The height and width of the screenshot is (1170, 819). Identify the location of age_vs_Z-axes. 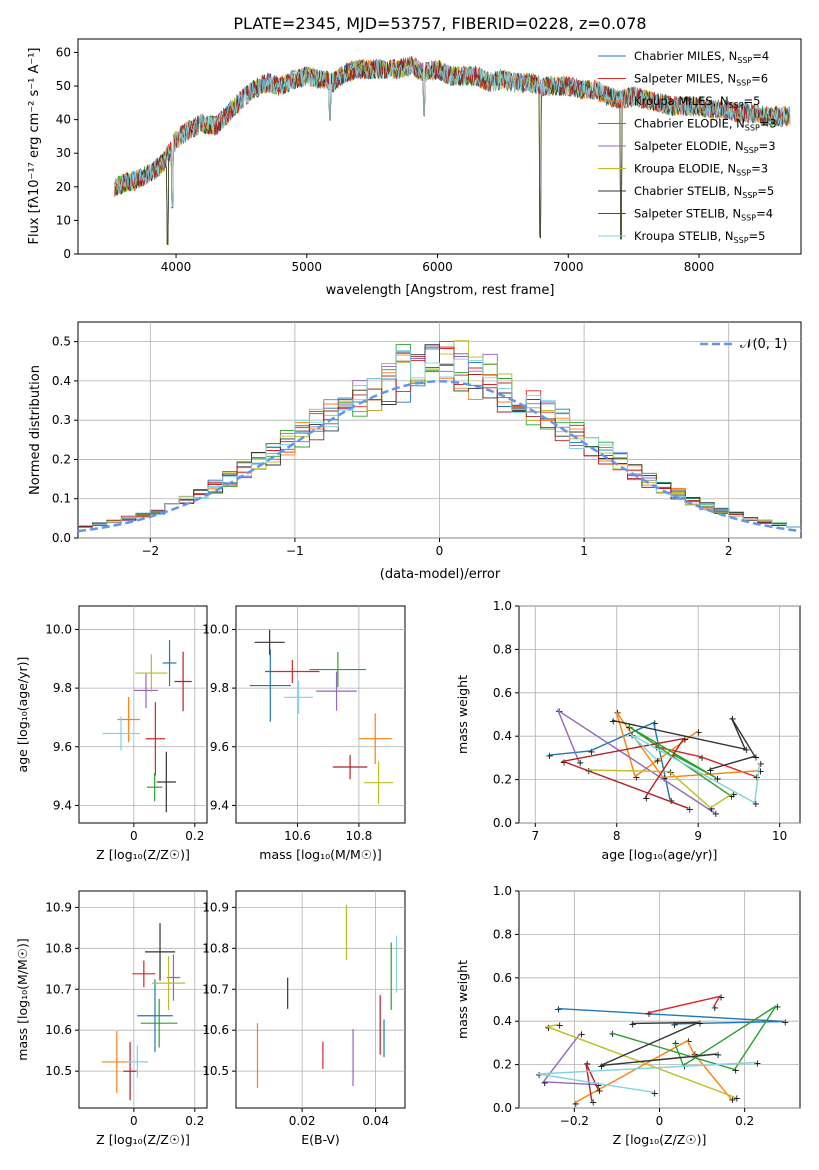
(143, 714).